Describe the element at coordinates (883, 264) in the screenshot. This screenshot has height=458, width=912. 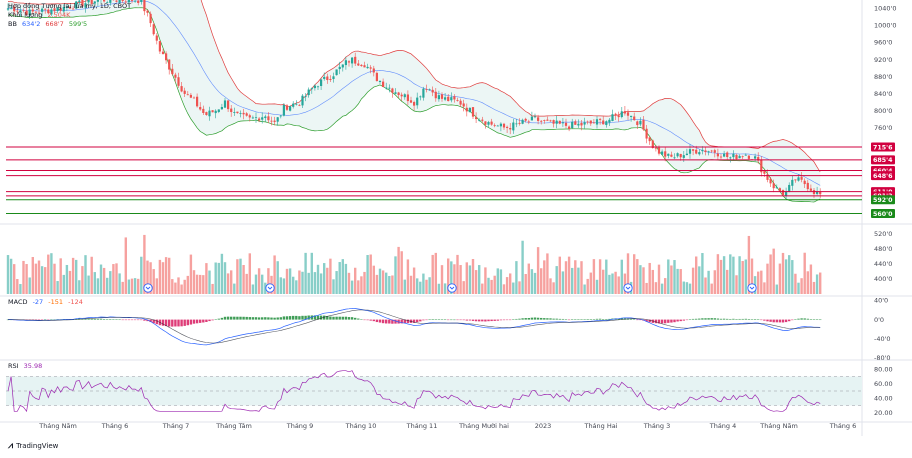
I see `volume-axis-tick-label: 440'0` at that location.